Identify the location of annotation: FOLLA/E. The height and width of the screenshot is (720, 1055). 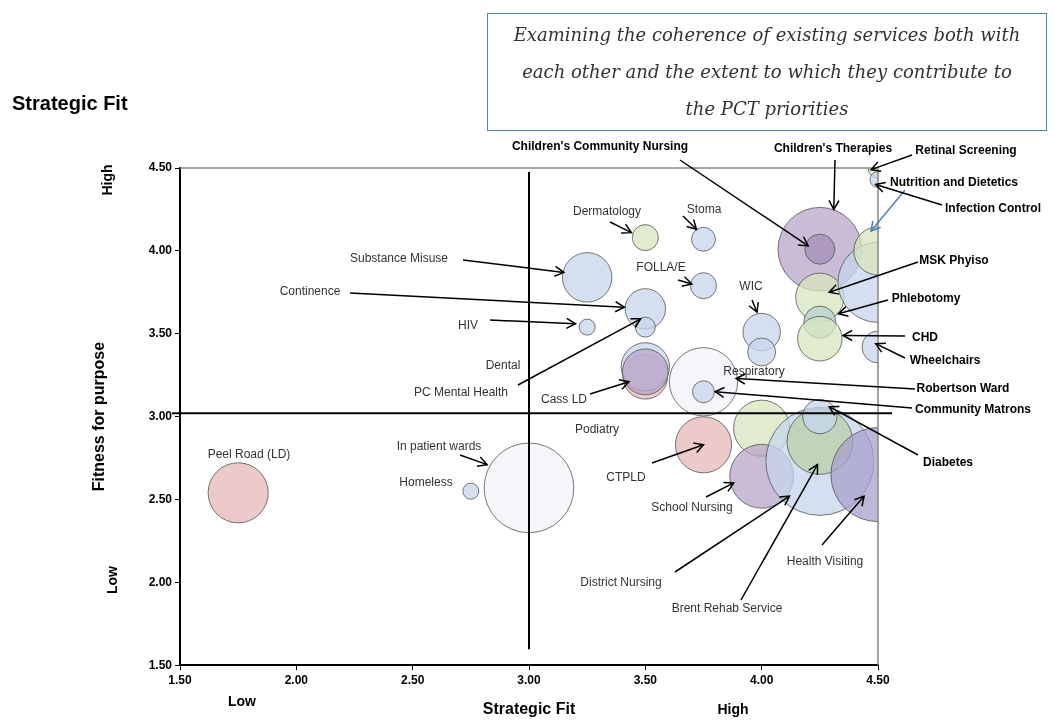
(661, 267).